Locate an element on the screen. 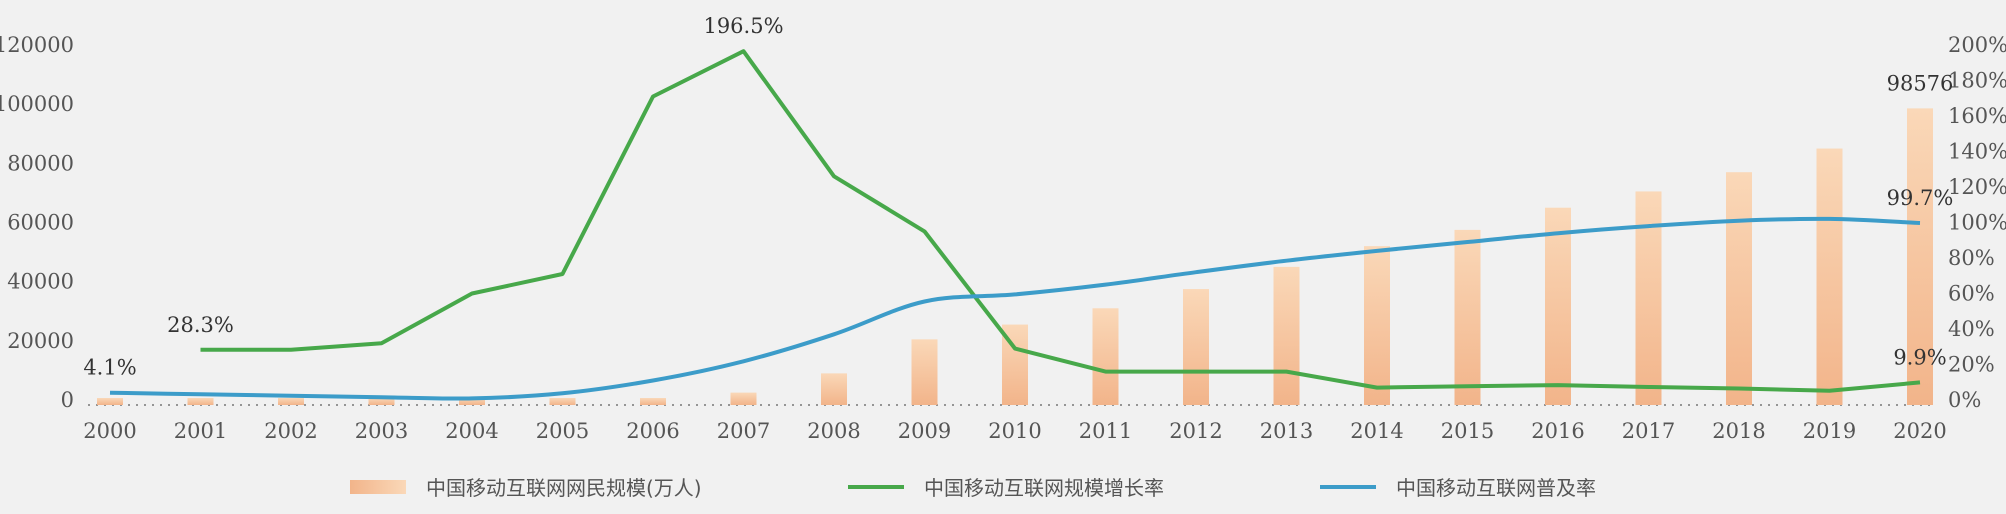 This screenshot has width=2006, height=514. y-right-tick-label: 20% is located at coordinates (1971, 365).